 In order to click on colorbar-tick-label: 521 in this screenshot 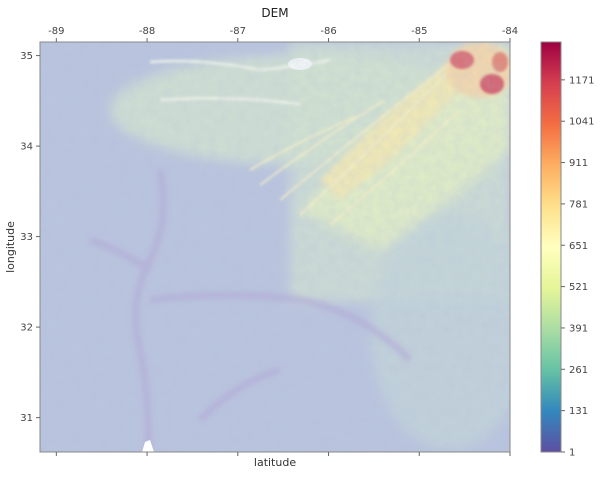, I will do `click(578, 287)`.